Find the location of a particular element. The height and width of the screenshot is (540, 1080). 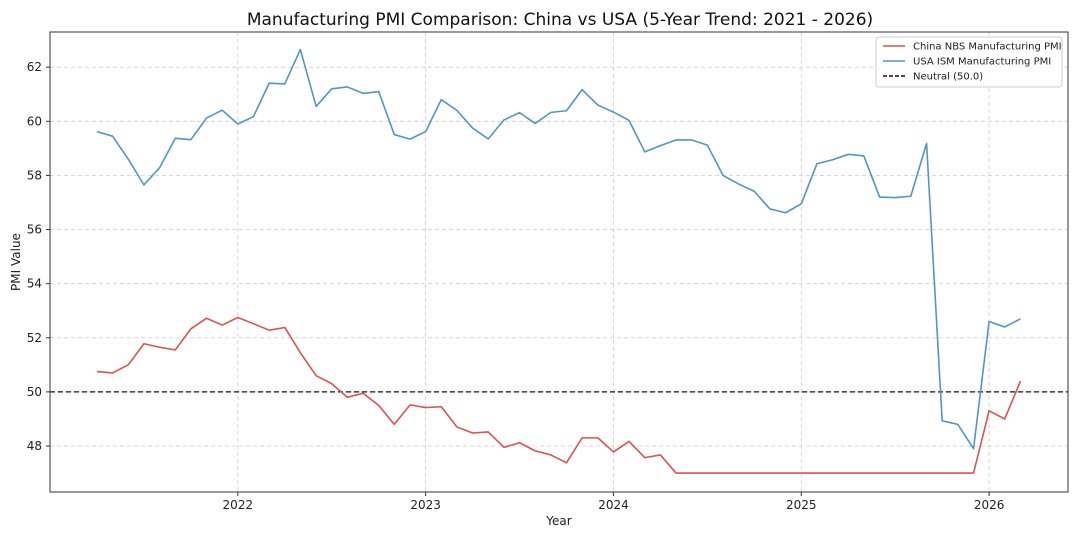

x-tick-label: 2024 is located at coordinates (613, 505).